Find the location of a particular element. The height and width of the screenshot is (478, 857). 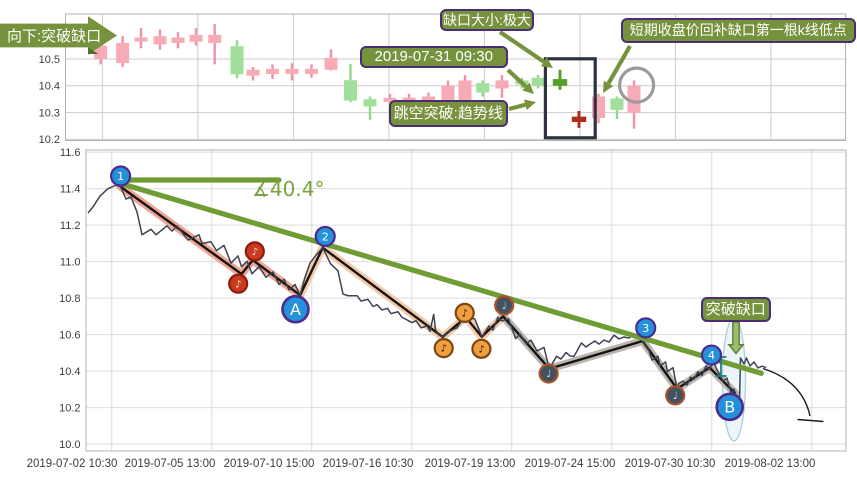

annotation-gap-size: 缺口大小:极大 is located at coordinates (487, 19).